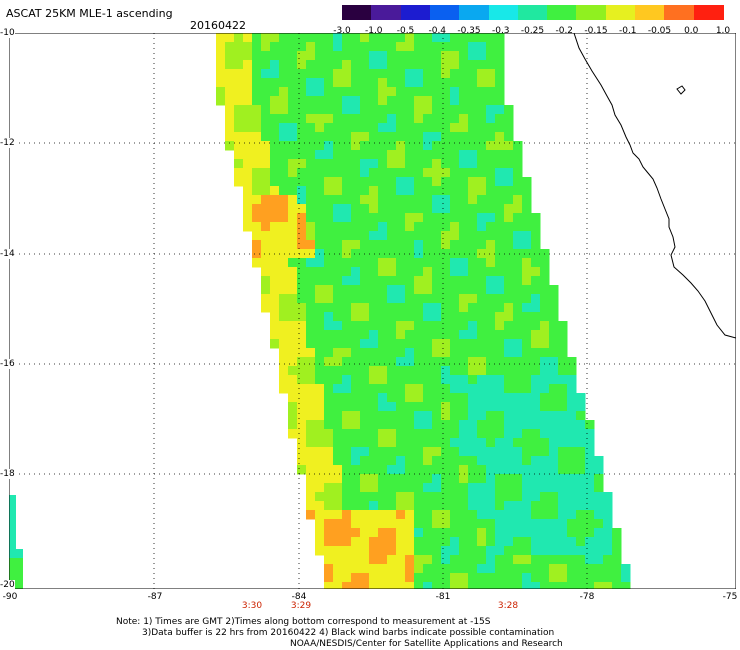  What do you see at coordinates (723, 31) in the screenshot?
I see `colorbar-tick-label: 1.0` at bounding box center [723, 31].